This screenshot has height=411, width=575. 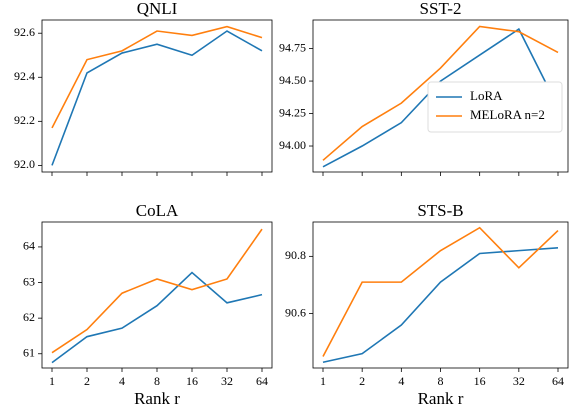 I want to click on y-tick-label: 90.6, so click(x=295, y=312).